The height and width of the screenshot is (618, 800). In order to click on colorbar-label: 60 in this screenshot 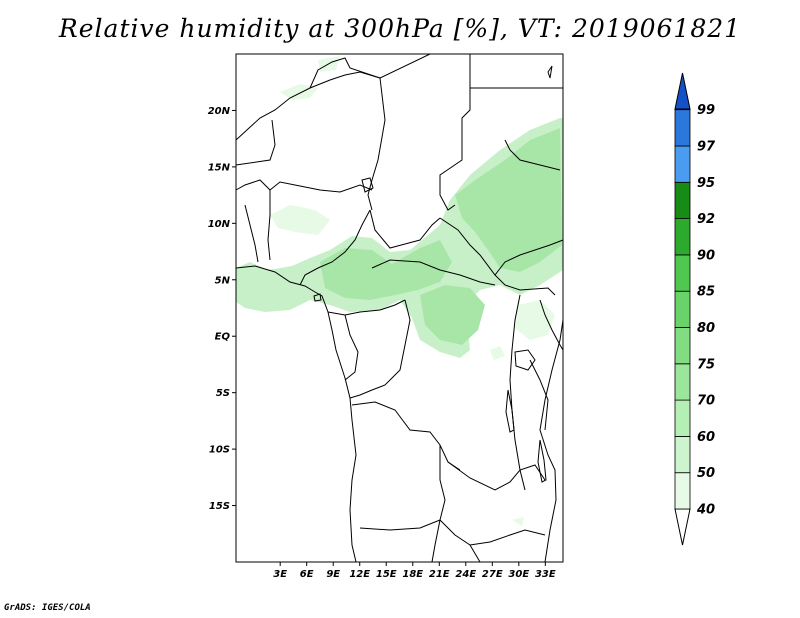, I will do `click(706, 437)`.